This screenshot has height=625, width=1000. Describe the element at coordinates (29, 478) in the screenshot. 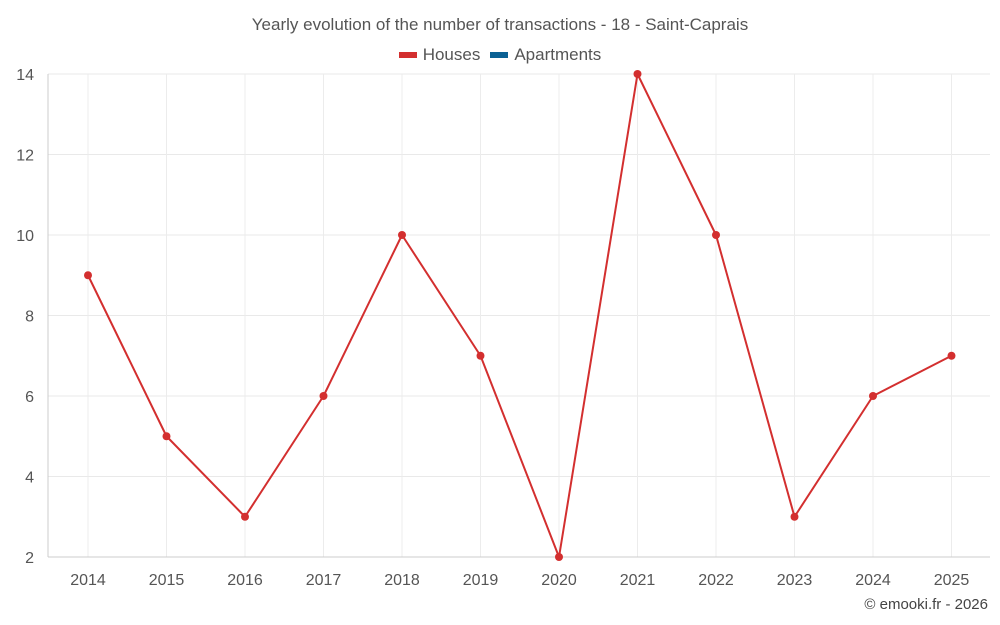

I see `y-tick-label: 4` at that location.